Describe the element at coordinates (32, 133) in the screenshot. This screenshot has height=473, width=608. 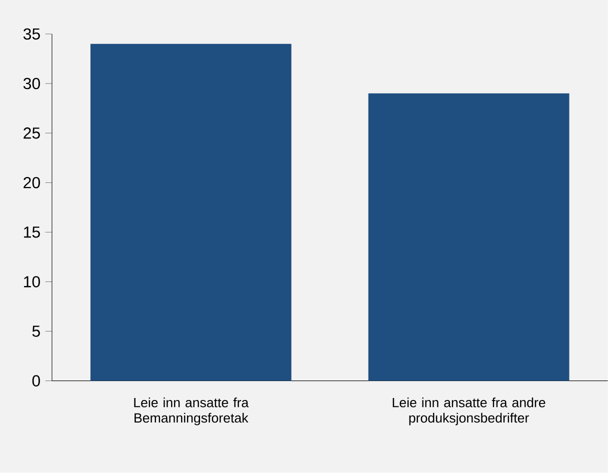
I see `y-tick-label: 25` at that location.